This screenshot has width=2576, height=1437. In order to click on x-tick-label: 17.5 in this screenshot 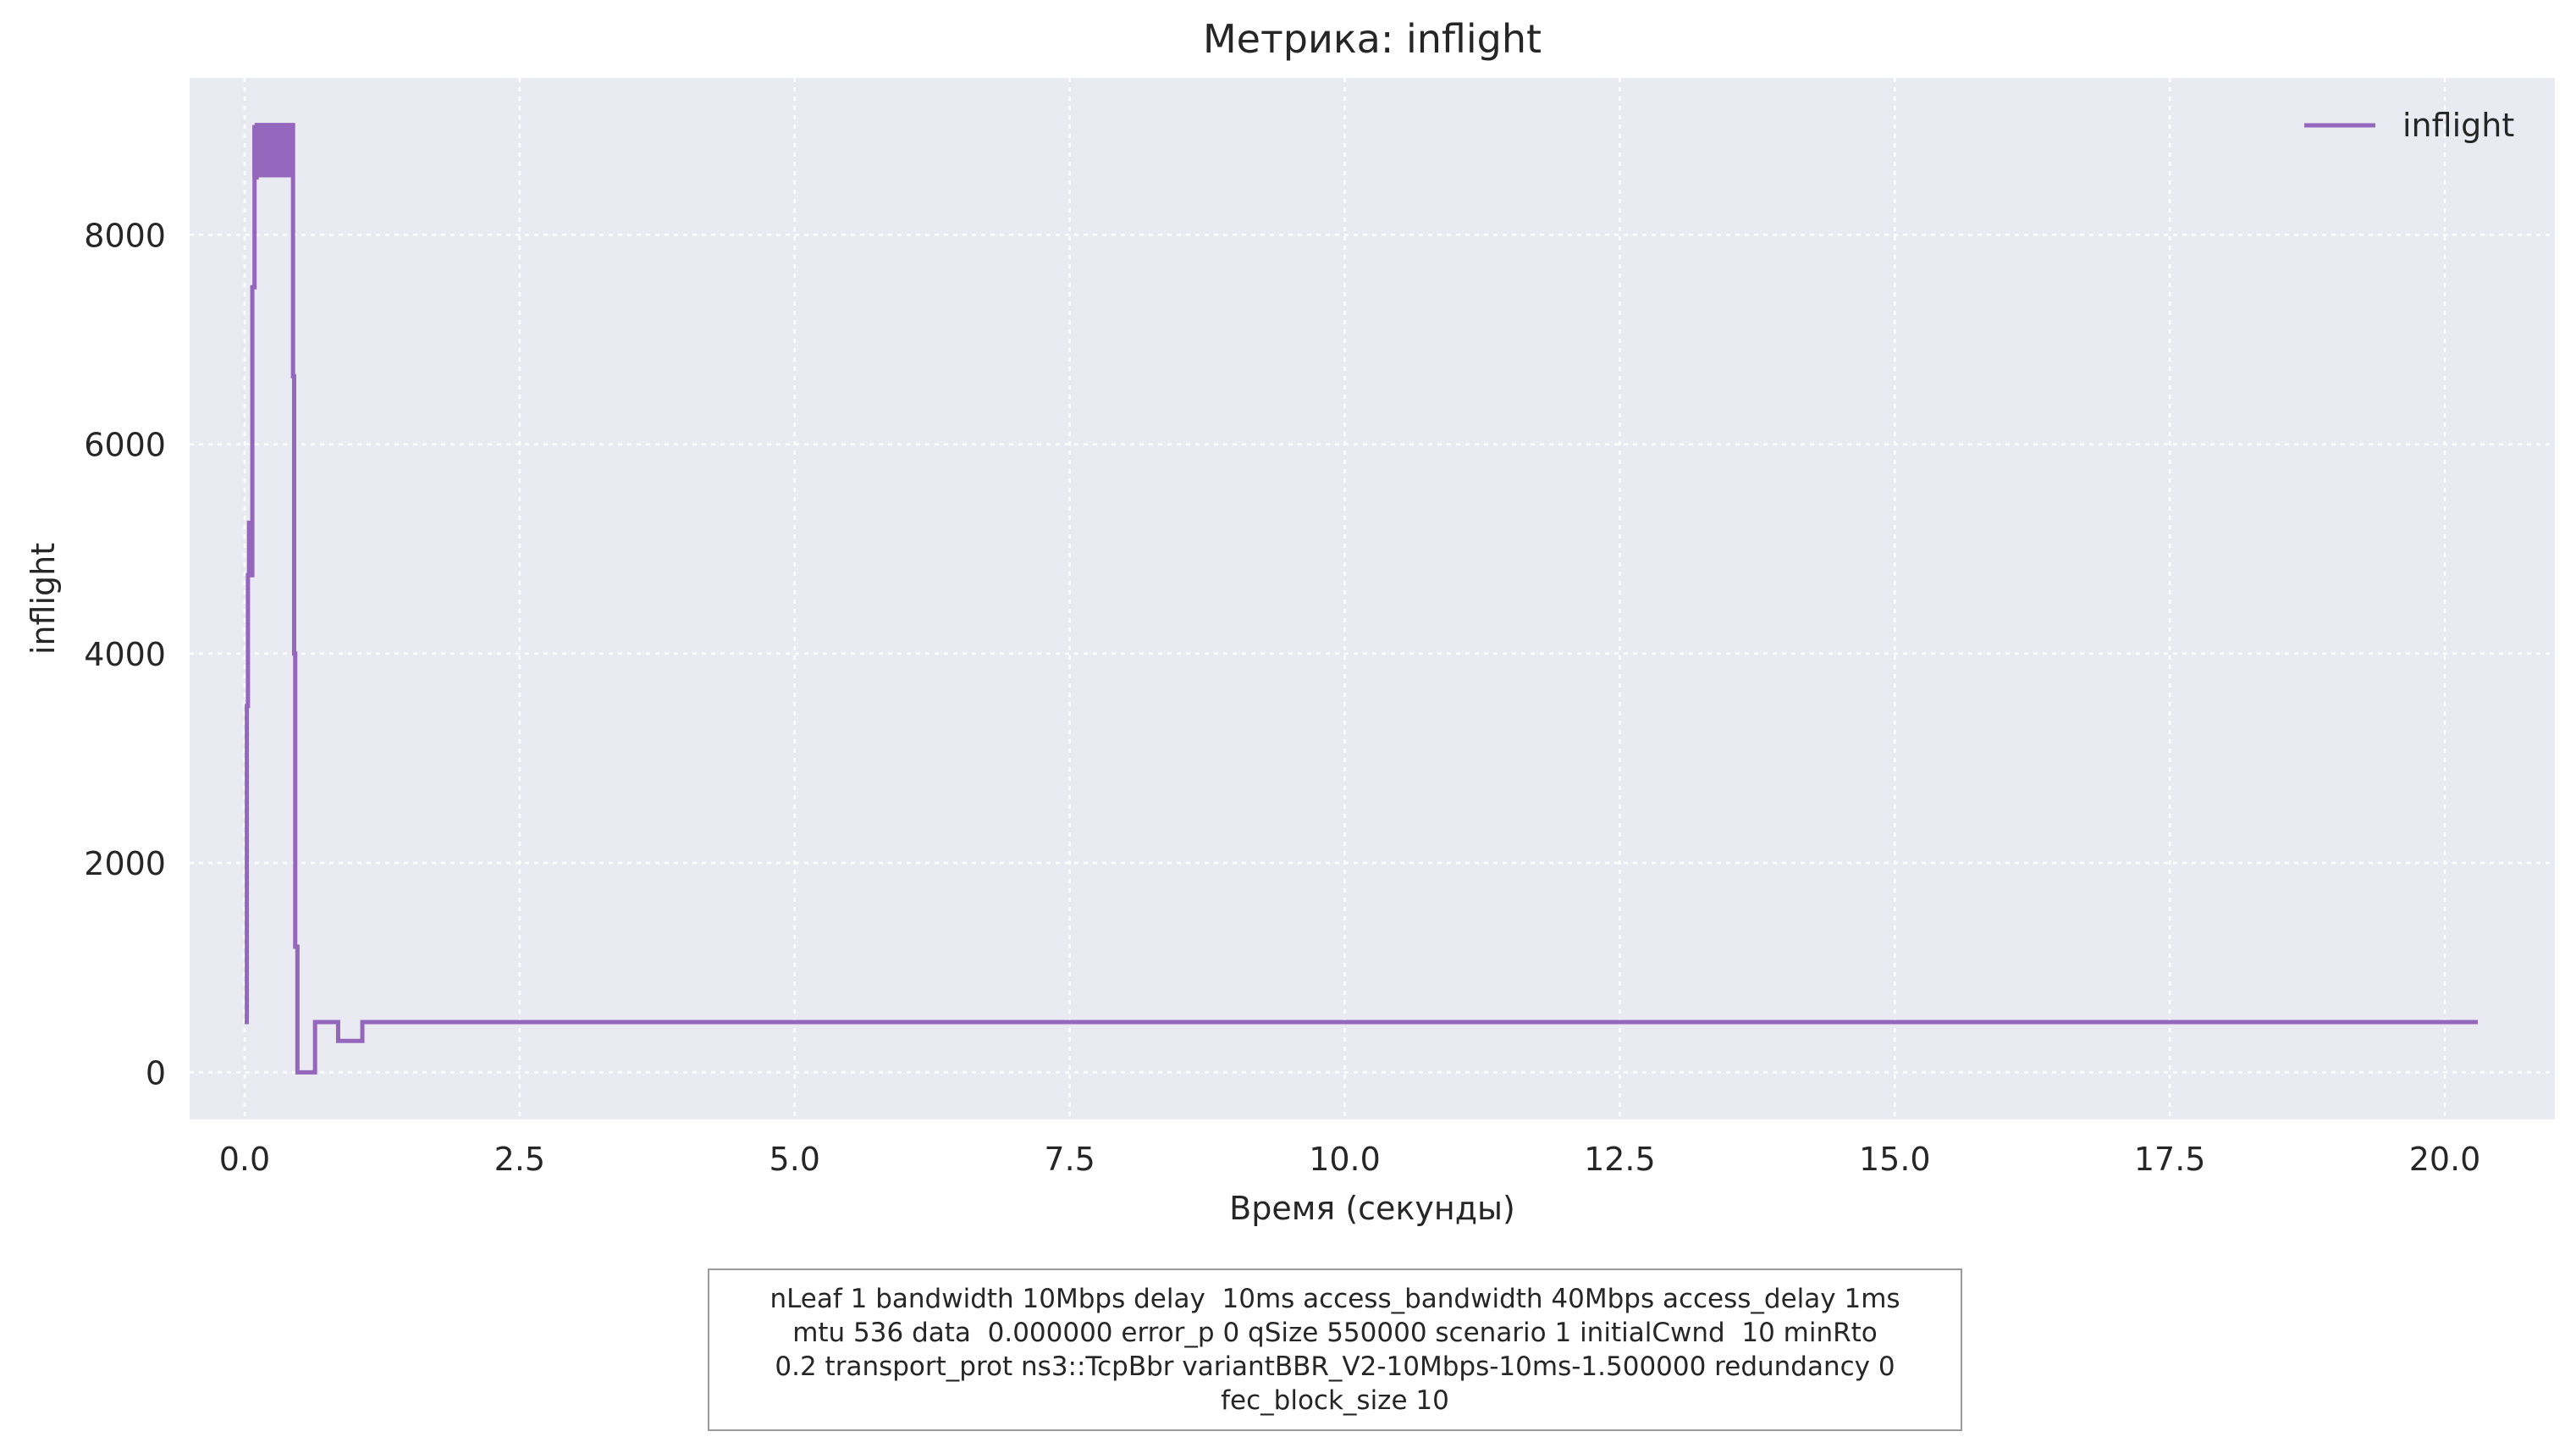, I will do `click(2170, 1159)`.